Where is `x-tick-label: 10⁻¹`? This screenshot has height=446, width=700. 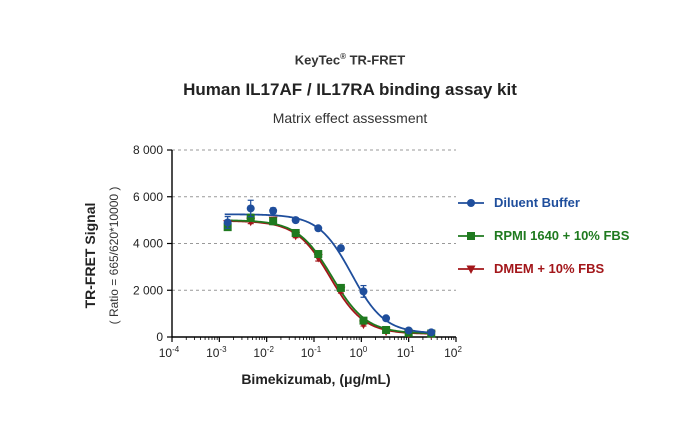
x-tick-label: 10⁻¹ is located at coordinates (311, 352).